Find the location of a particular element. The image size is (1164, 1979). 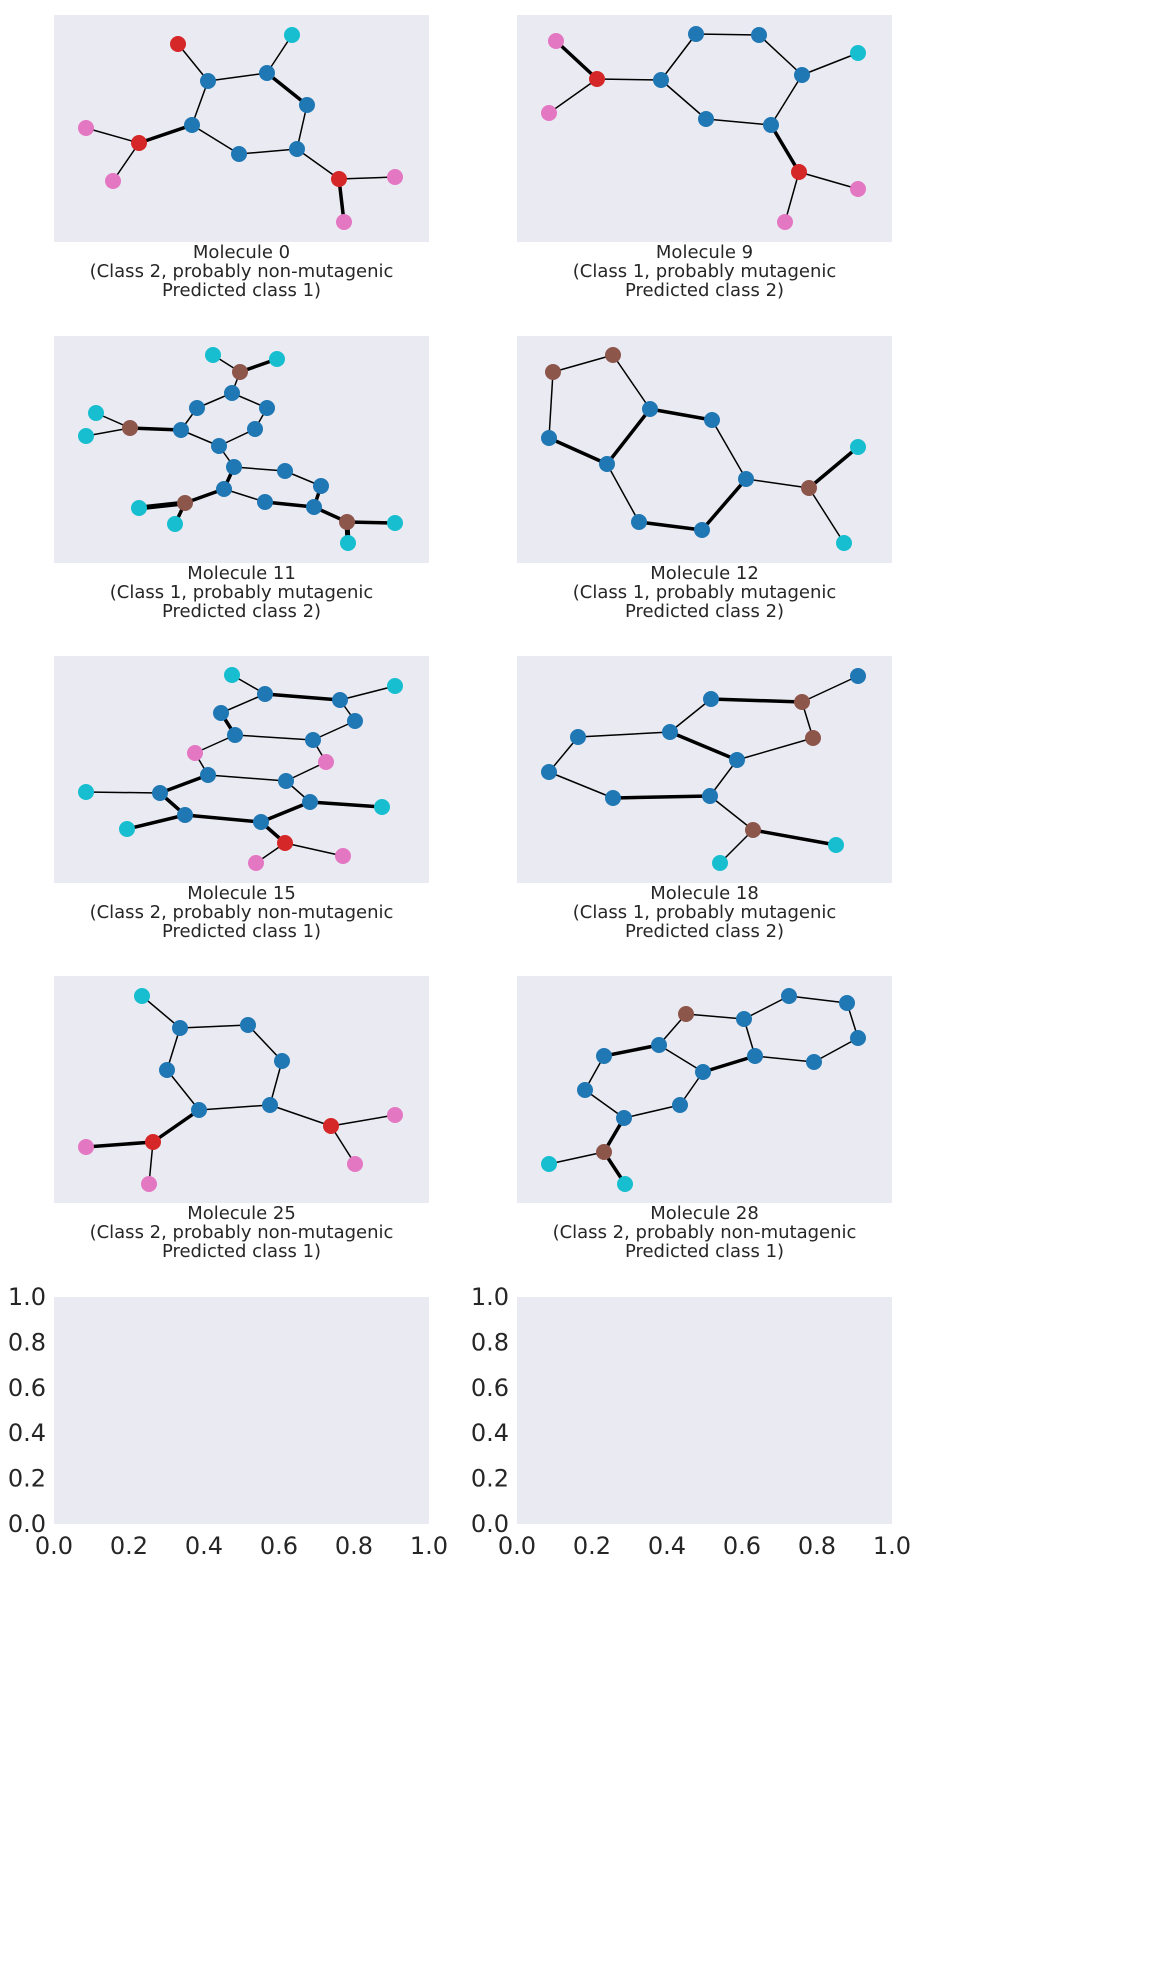

panel-caption-line: Predicted class 1) is located at coordinates (241, 1251).